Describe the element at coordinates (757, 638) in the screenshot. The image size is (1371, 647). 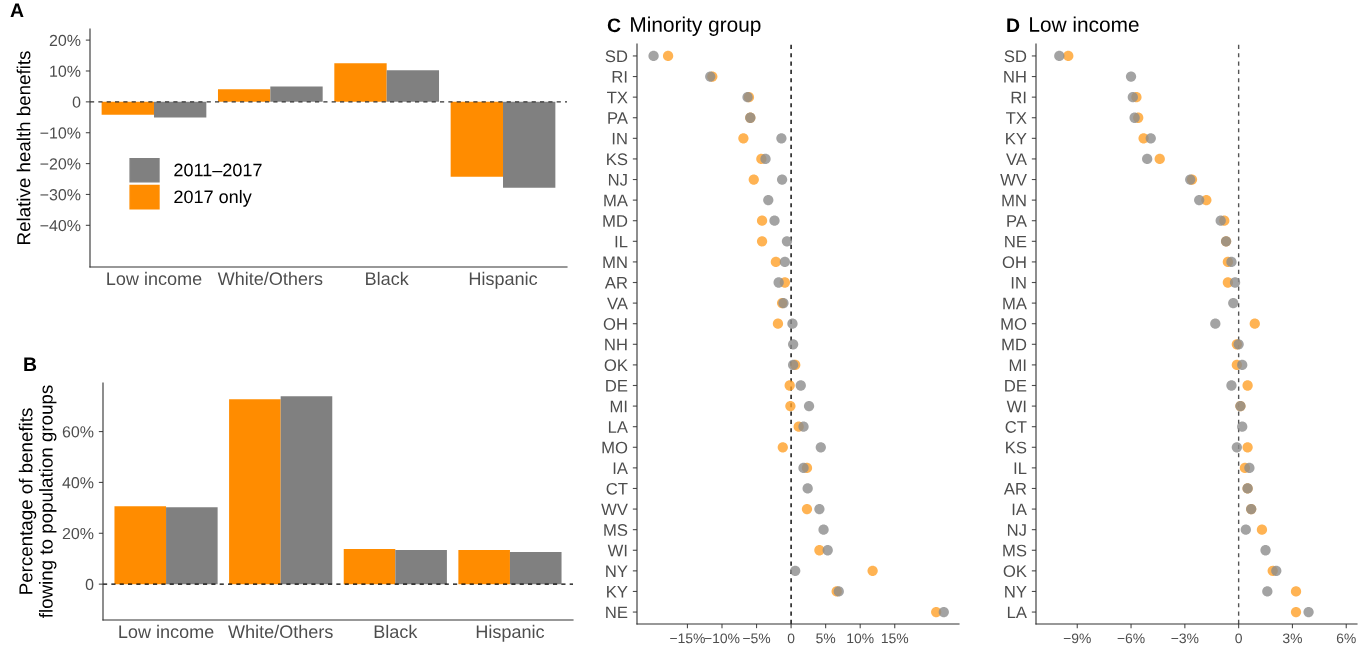
I see `x-tick-label: −5%` at that location.